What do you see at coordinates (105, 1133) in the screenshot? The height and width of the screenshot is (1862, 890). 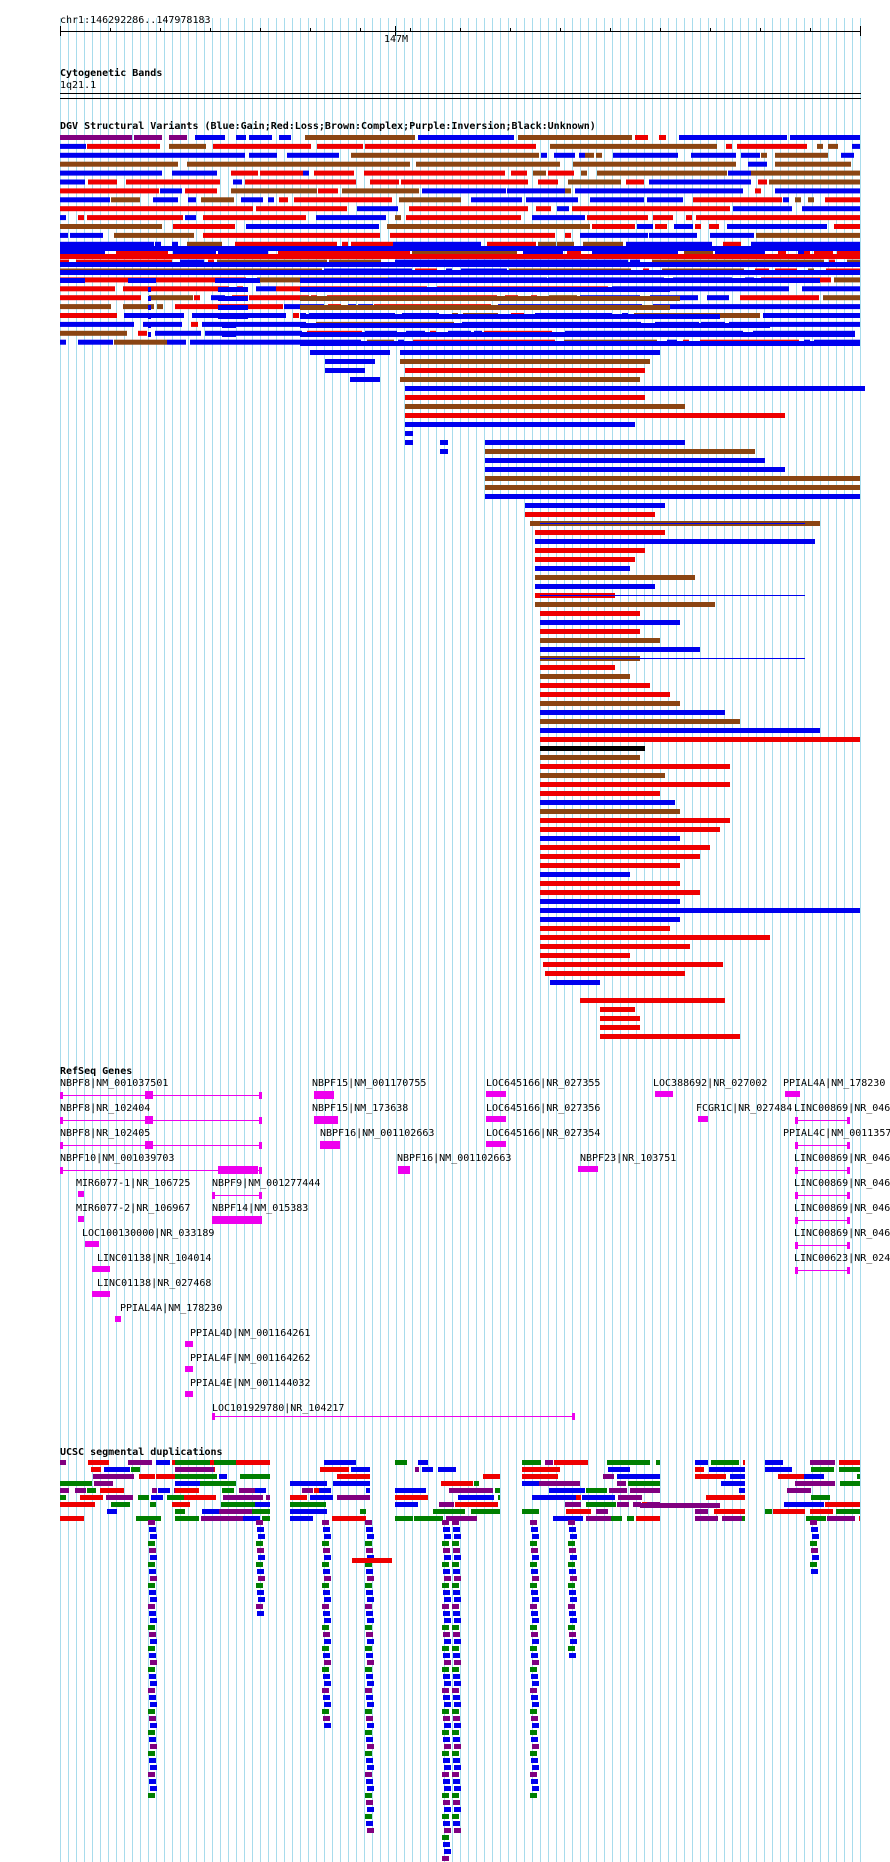 I see `gene-label: NBPF8|NR_102405` at bounding box center [105, 1133].